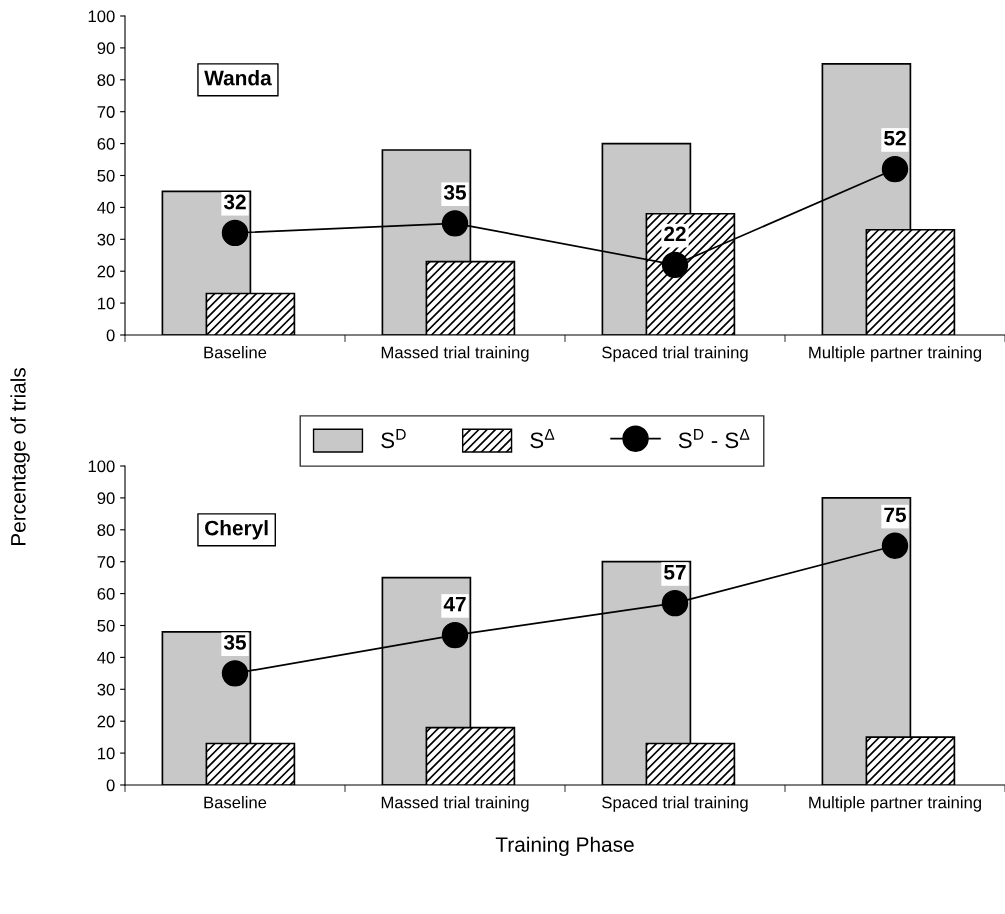 The height and width of the screenshot is (914, 1005). Describe the element at coordinates (564, 846) in the screenshot. I see `x-axis-title: Training Phase` at that location.